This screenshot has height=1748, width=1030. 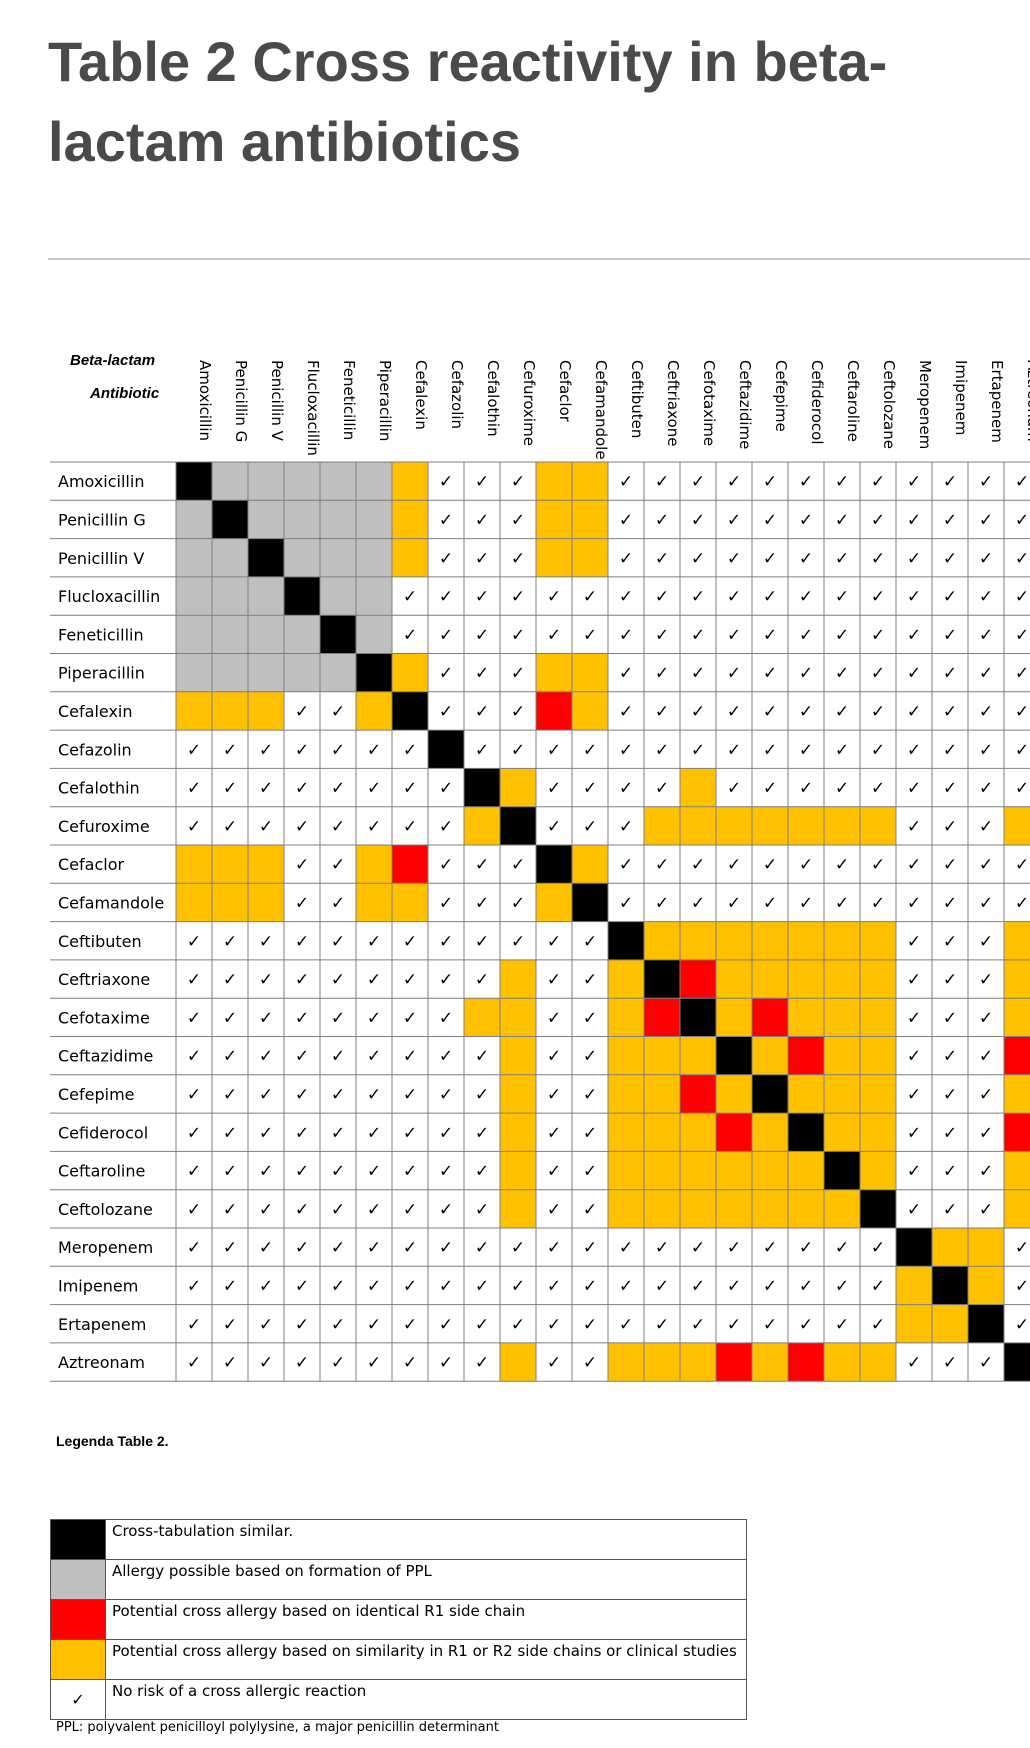 What do you see at coordinates (109, 596) in the screenshot?
I see `row-label: Flucloxacillin` at bounding box center [109, 596].